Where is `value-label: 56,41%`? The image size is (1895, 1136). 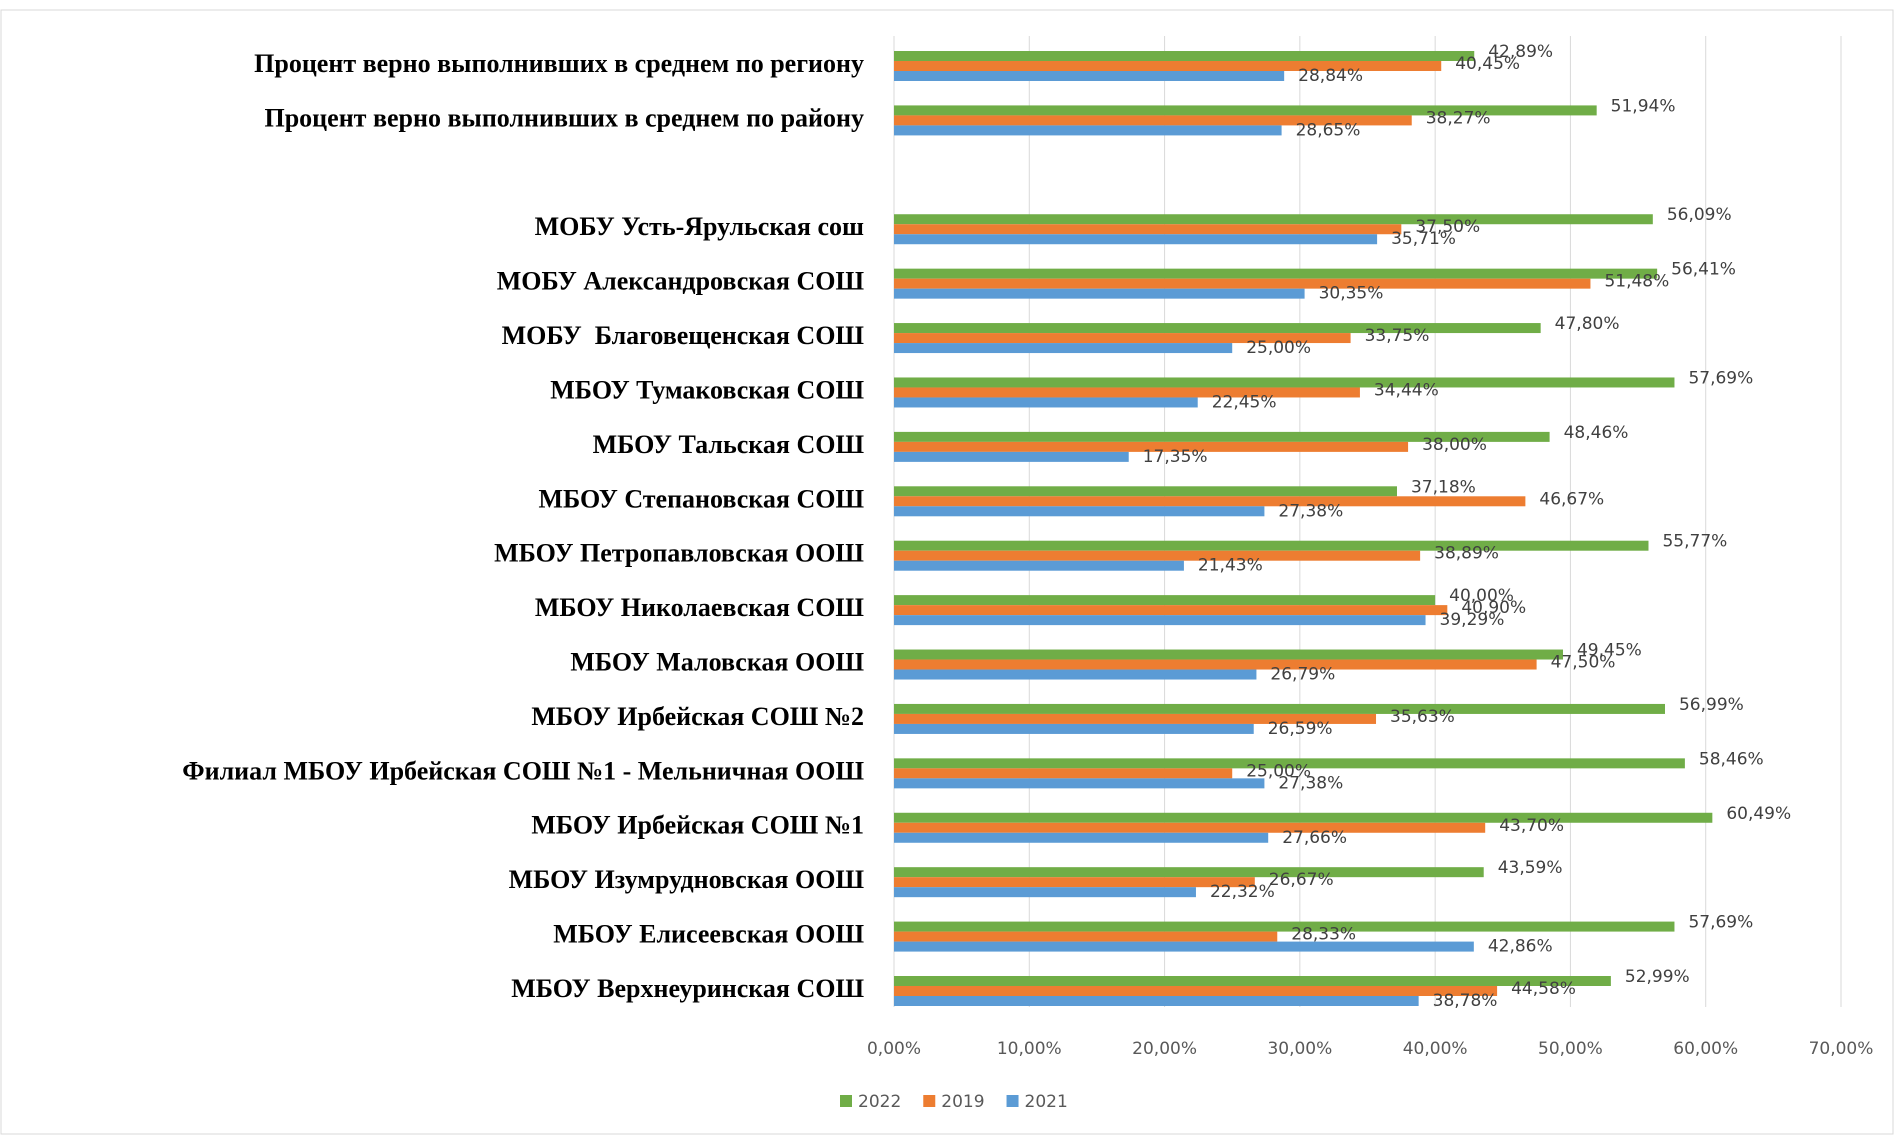
value-label: 56,41% is located at coordinates (1703, 270).